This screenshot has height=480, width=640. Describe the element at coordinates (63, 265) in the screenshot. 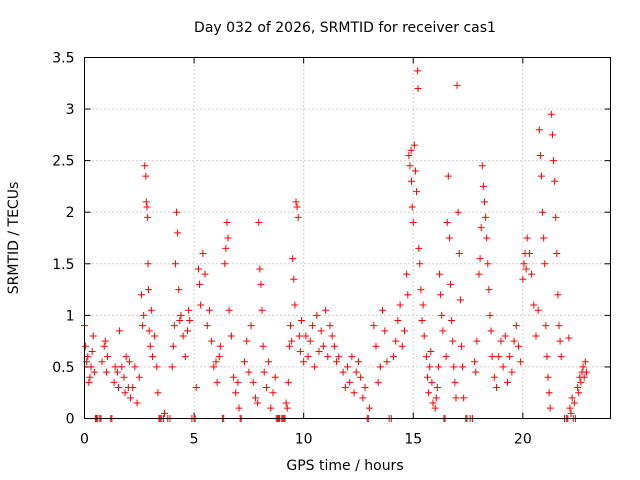

I see `y-tick-label: 1.5` at that location.